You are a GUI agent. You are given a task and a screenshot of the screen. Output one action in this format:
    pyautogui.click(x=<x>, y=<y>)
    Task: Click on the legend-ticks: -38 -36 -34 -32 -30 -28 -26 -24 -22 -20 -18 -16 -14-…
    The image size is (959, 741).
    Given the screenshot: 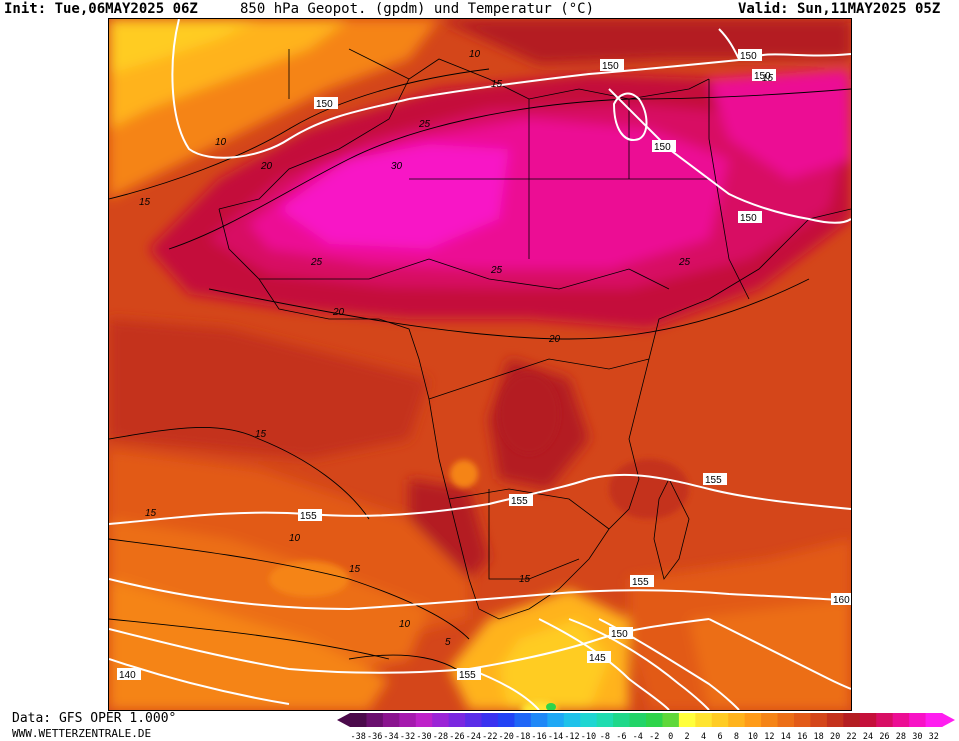 What is the action you would take?
    pyautogui.click(x=645, y=736)
    